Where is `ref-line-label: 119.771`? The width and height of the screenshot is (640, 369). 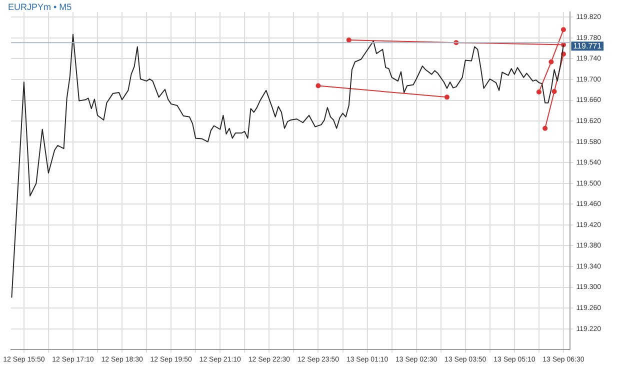 ref-line-label: 119.771 is located at coordinates (587, 45).